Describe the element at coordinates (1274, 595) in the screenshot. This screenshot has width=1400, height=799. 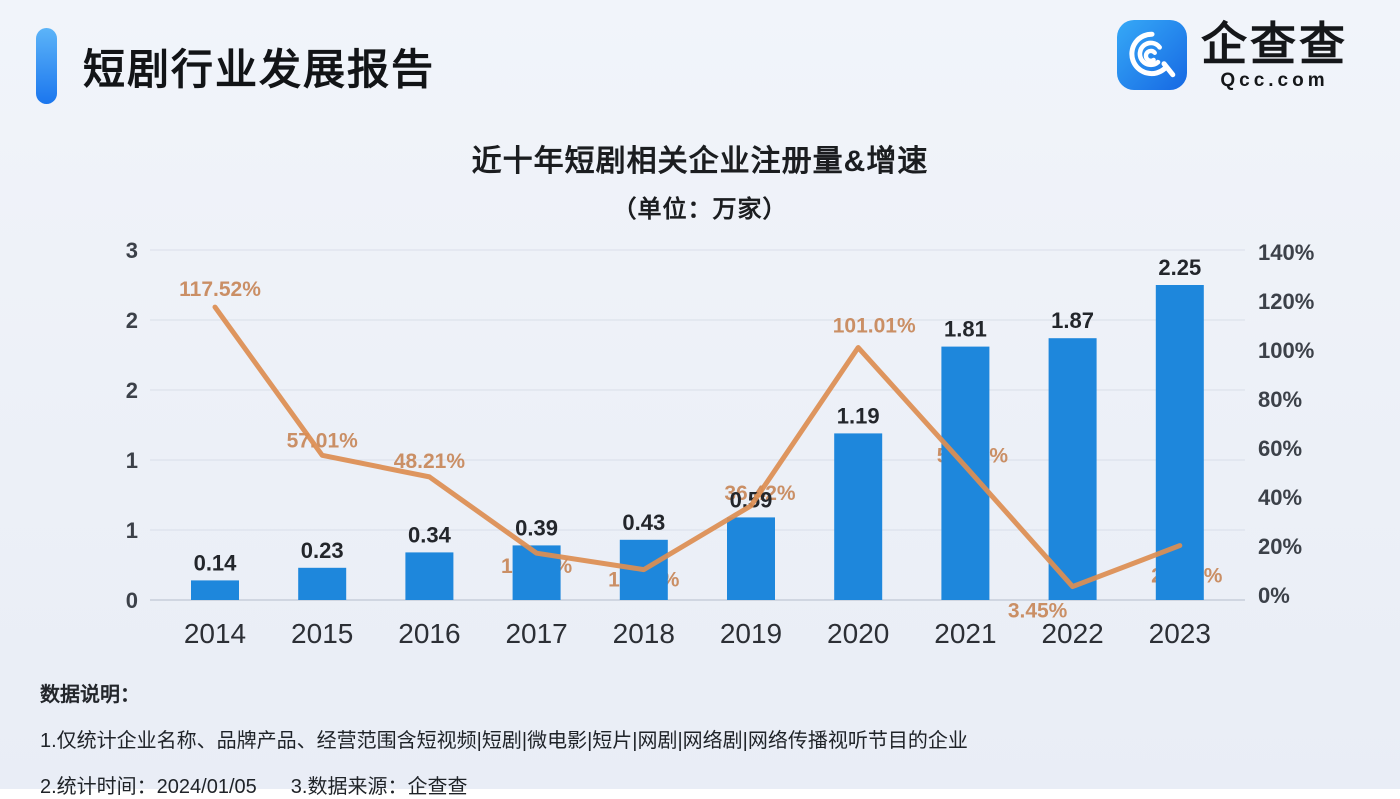
I see `right-axis-tick: 0%` at that location.